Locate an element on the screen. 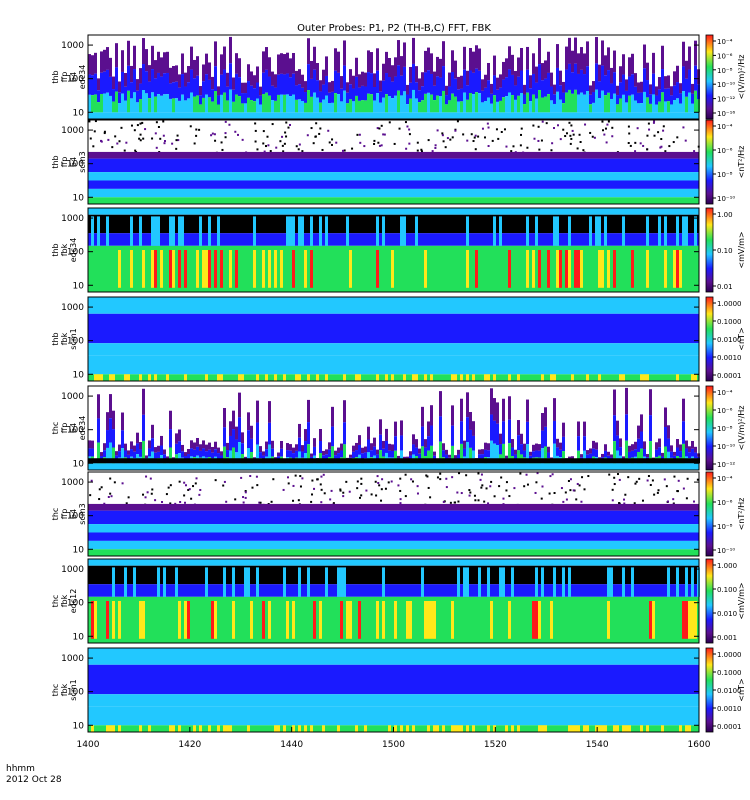  colorbar-label: <nT²/Hz is located at coordinates (741, 162).